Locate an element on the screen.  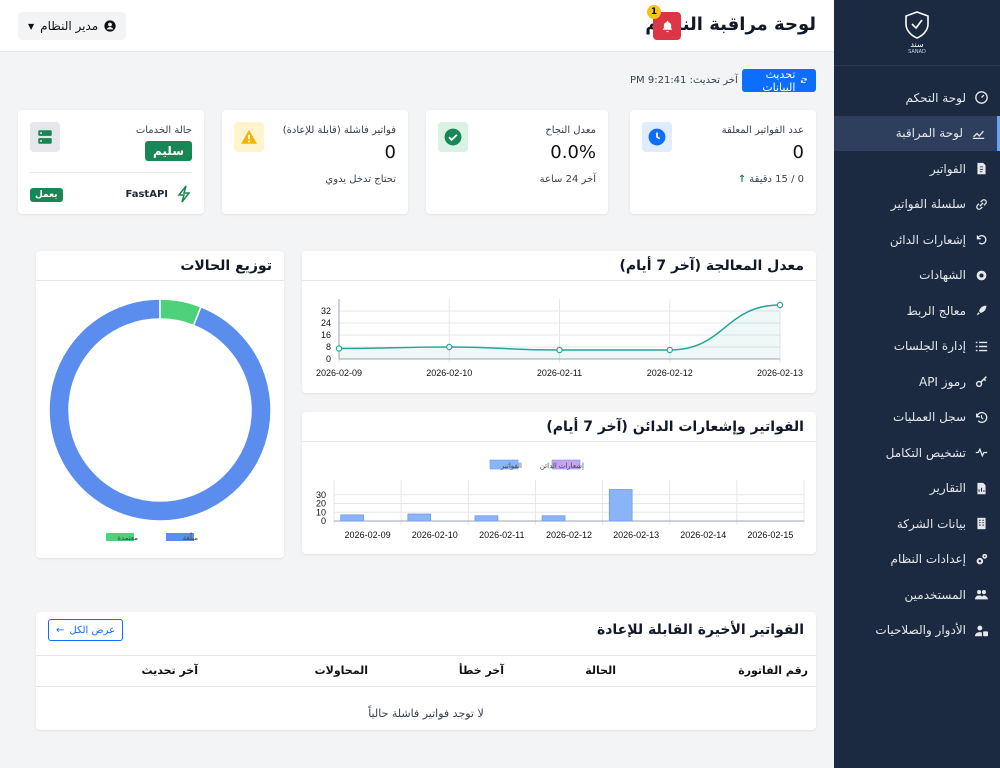
y-tick-label: 10 is located at coordinates (321, 512).